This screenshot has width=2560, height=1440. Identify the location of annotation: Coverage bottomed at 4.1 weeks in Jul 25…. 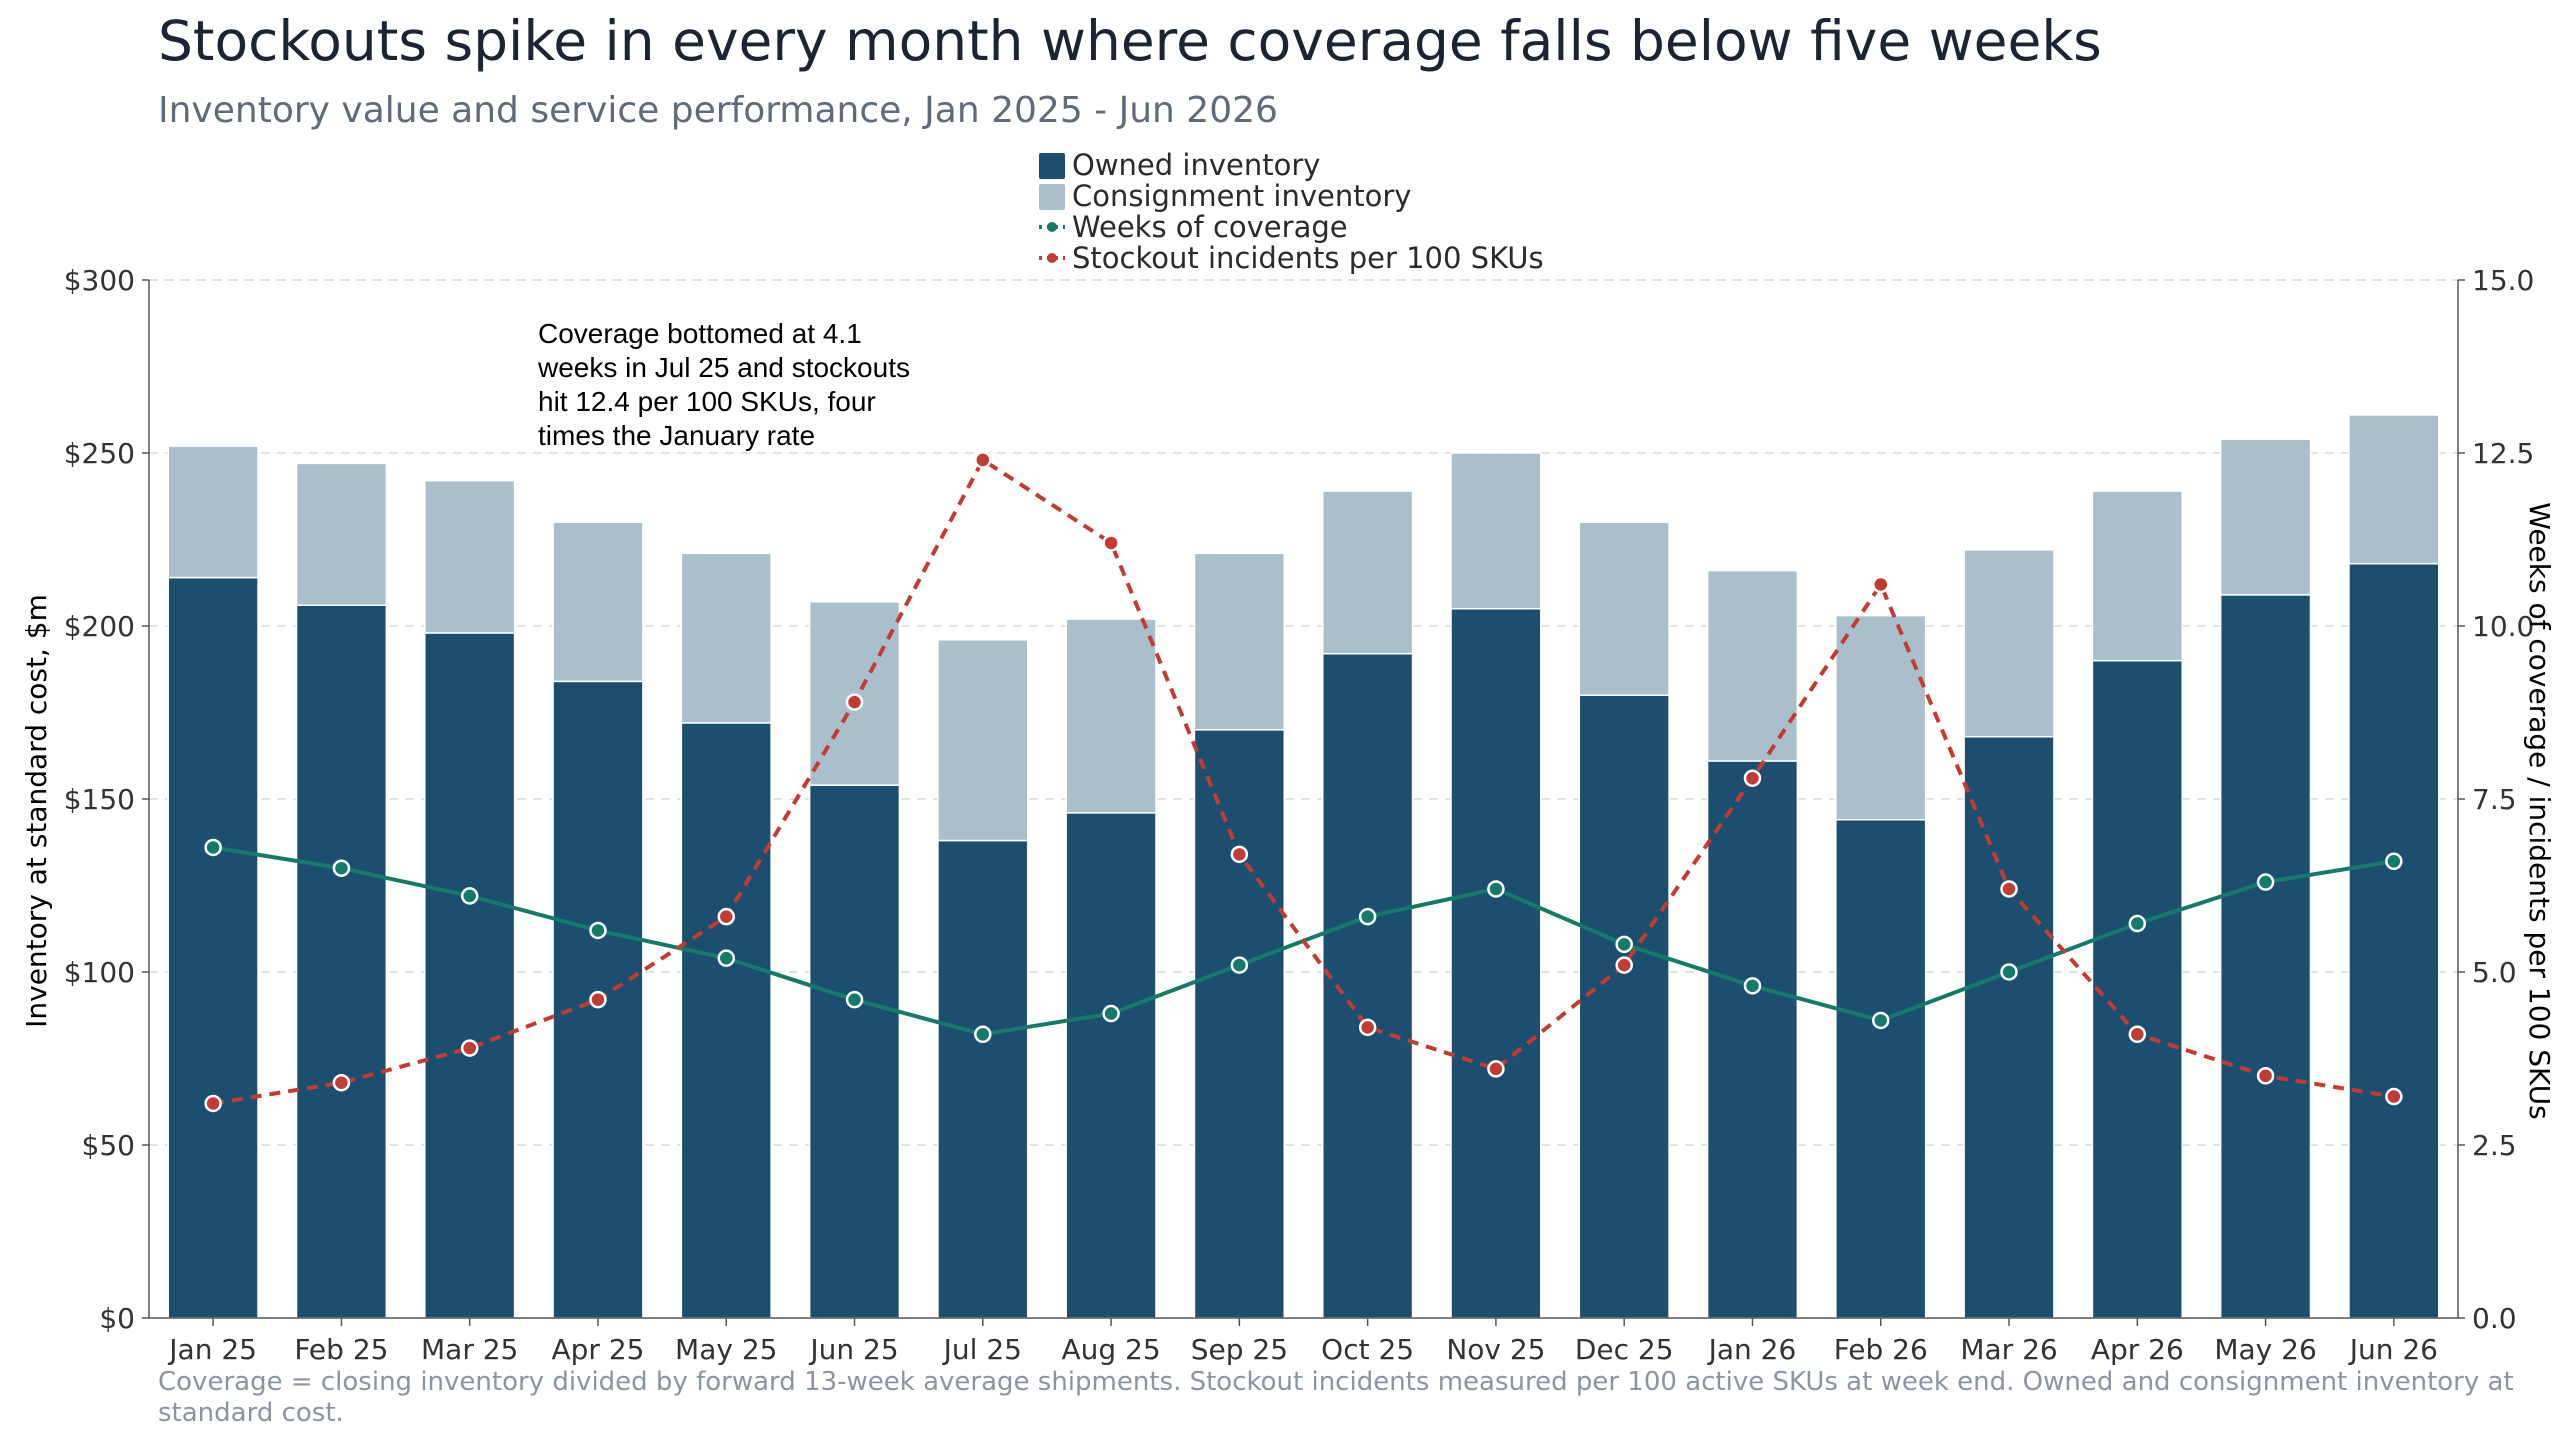
(723, 384).